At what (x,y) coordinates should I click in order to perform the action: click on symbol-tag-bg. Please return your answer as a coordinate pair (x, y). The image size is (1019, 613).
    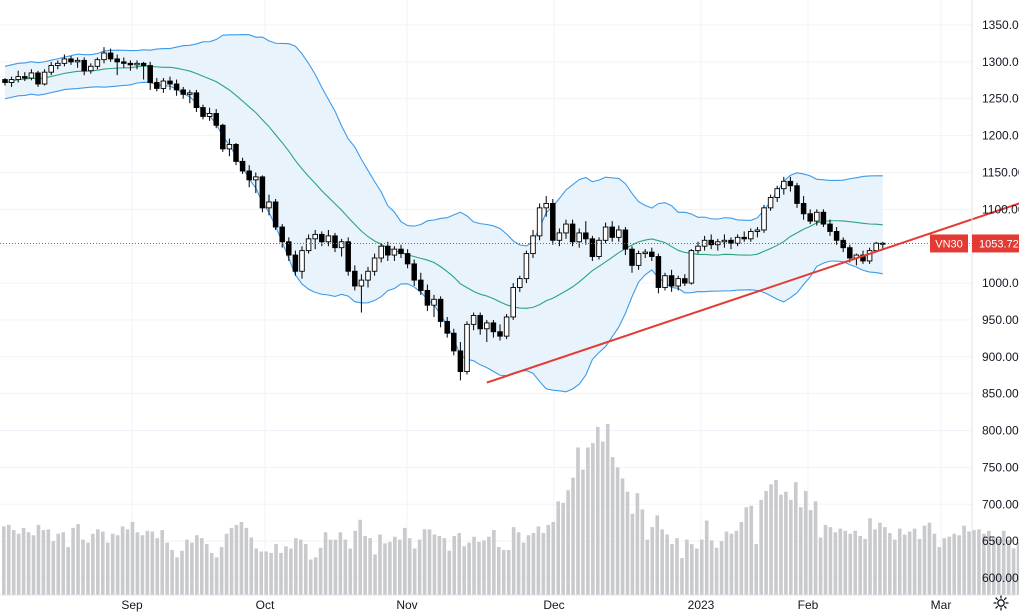
    Looking at the image, I should click on (949, 243).